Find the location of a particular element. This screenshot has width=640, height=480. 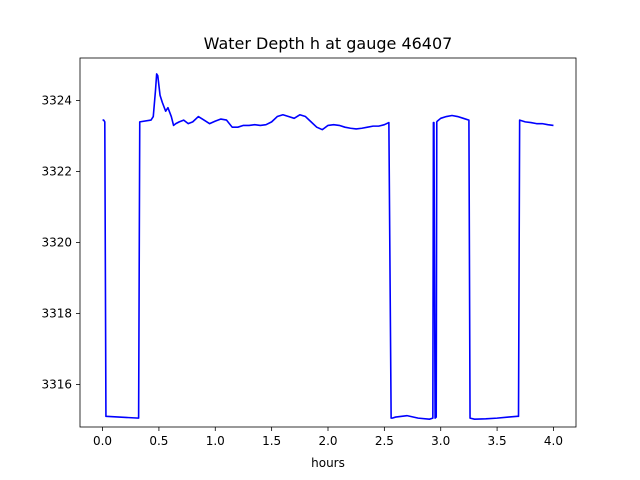

y-tick-label: 3324 is located at coordinates (56, 101).